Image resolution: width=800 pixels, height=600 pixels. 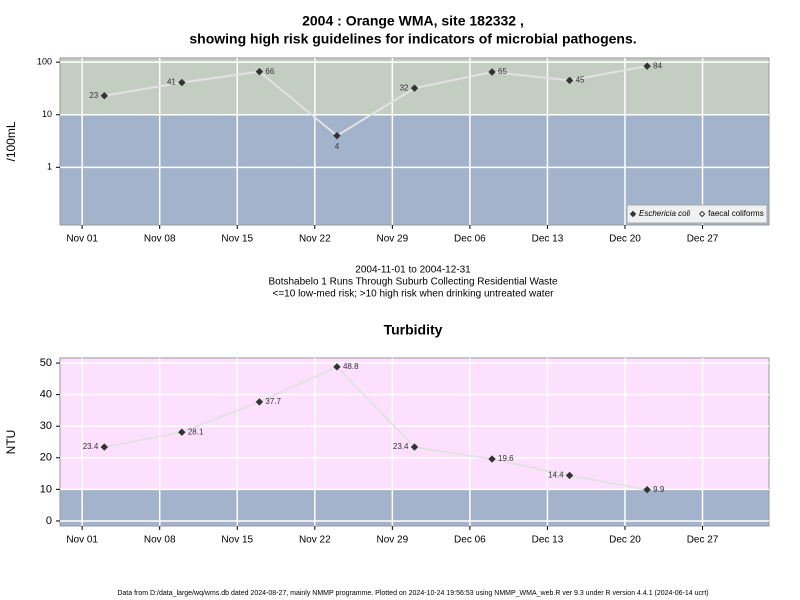 What do you see at coordinates (46, 395) in the screenshot?
I see `y-tick-label: 40` at bounding box center [46, 395].